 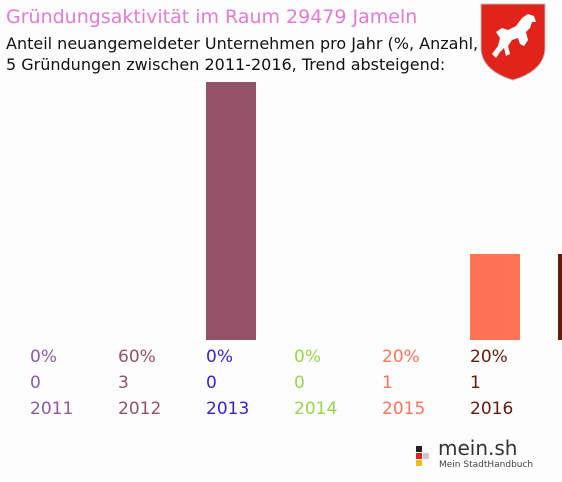 I want to click on mein-sh-logo-mark-icon, so click(x=422, y=456).